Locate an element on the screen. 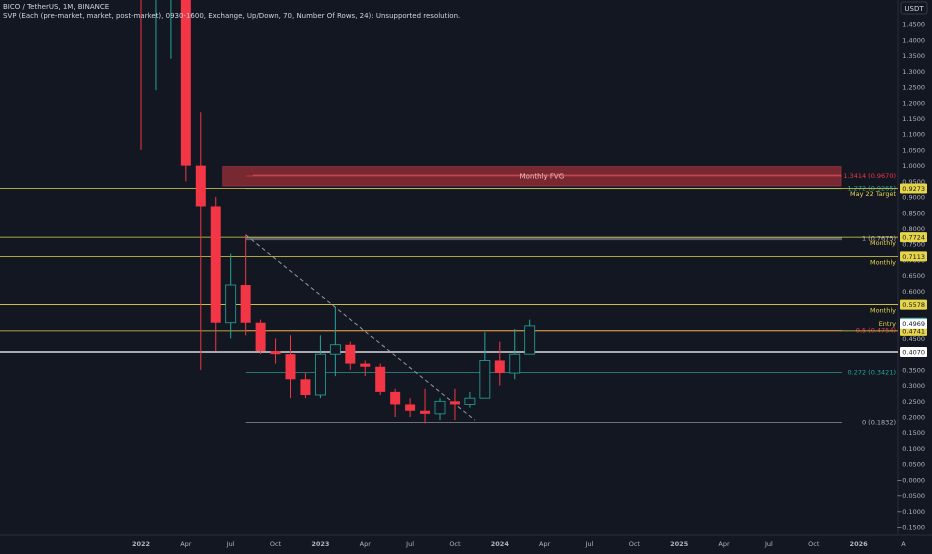  y-tick-label: 0.1500 is located at coordinates (913, 433).